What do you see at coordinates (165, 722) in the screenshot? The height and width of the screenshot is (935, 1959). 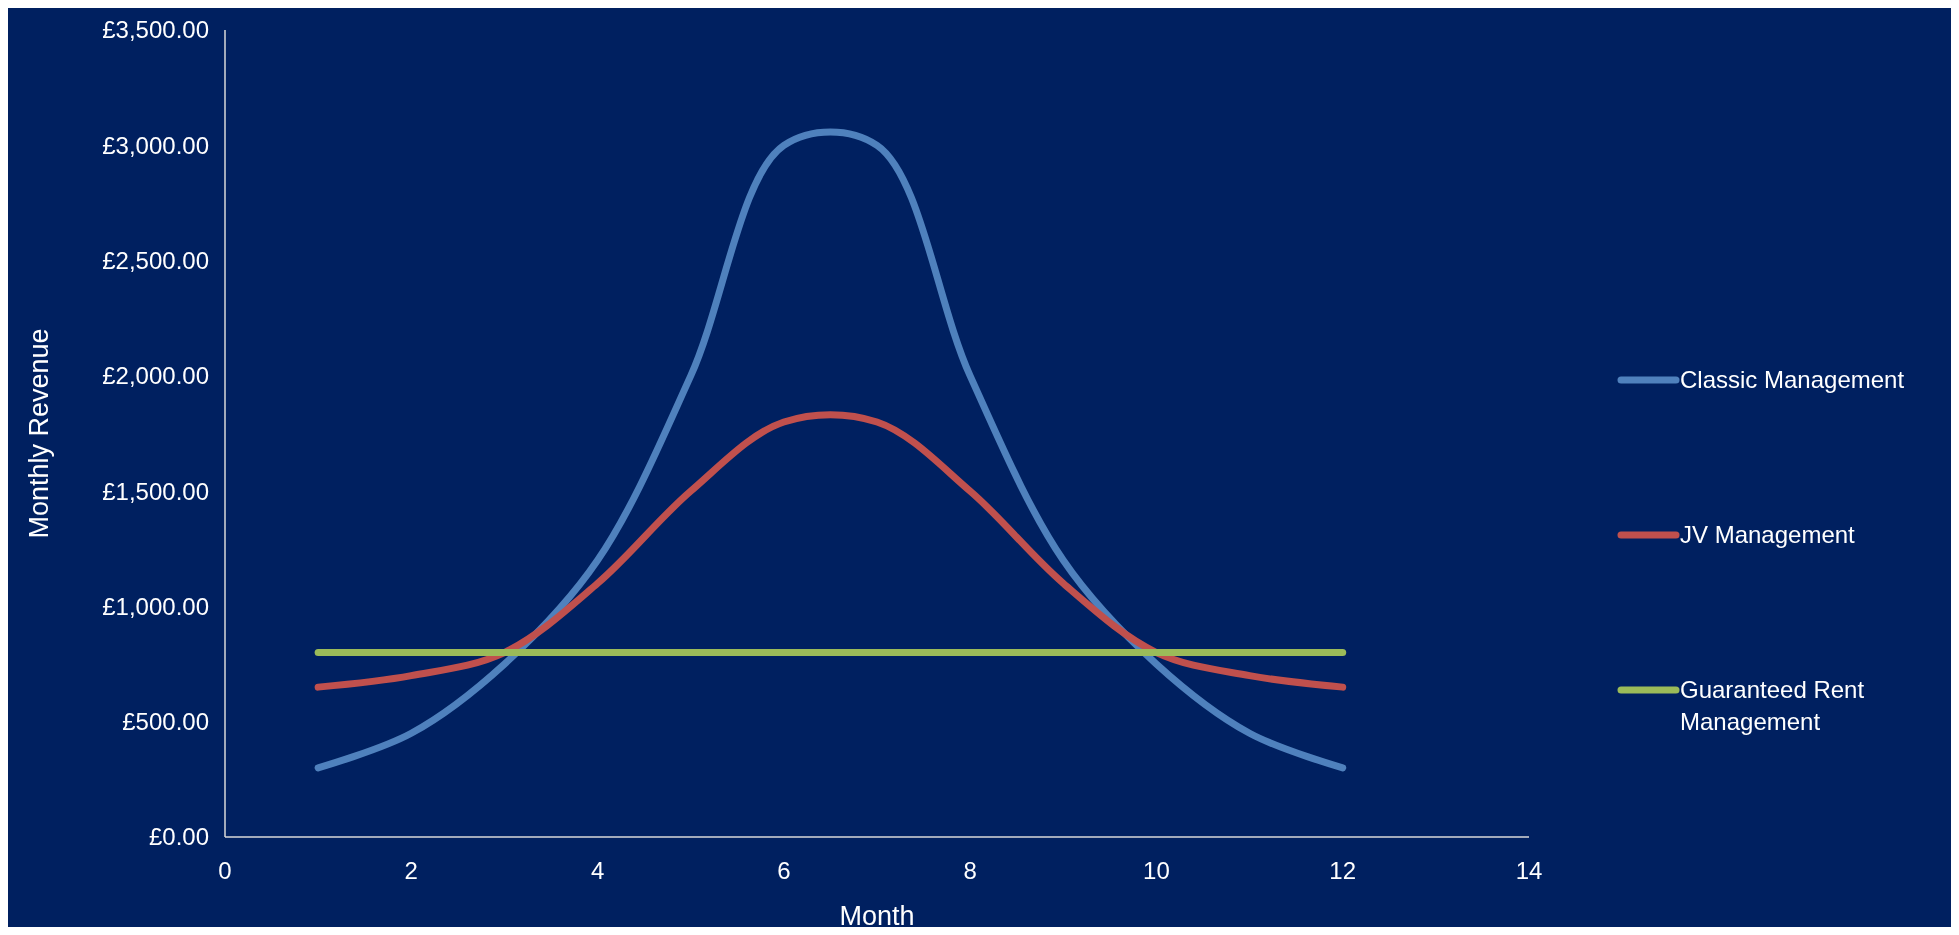 I see `y-tick-label: £500.00` at bounding box center [165, 722].